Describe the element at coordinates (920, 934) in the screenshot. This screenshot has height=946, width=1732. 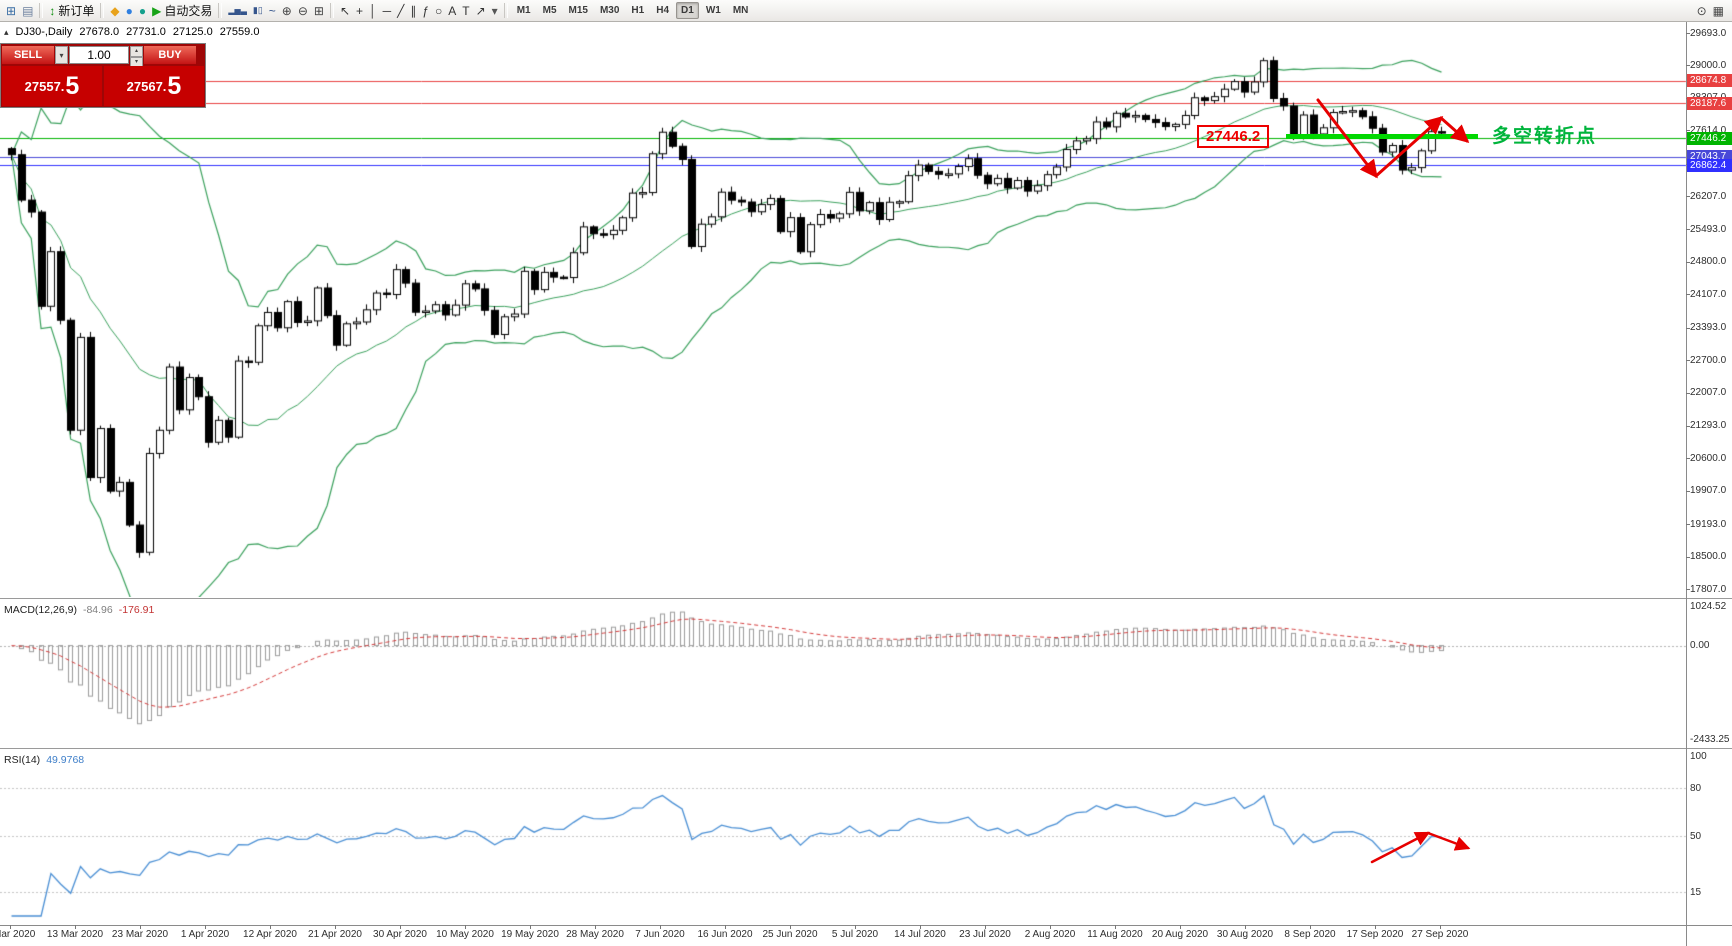
I see `date-axis-label: 14 Jul 2020` at that location.